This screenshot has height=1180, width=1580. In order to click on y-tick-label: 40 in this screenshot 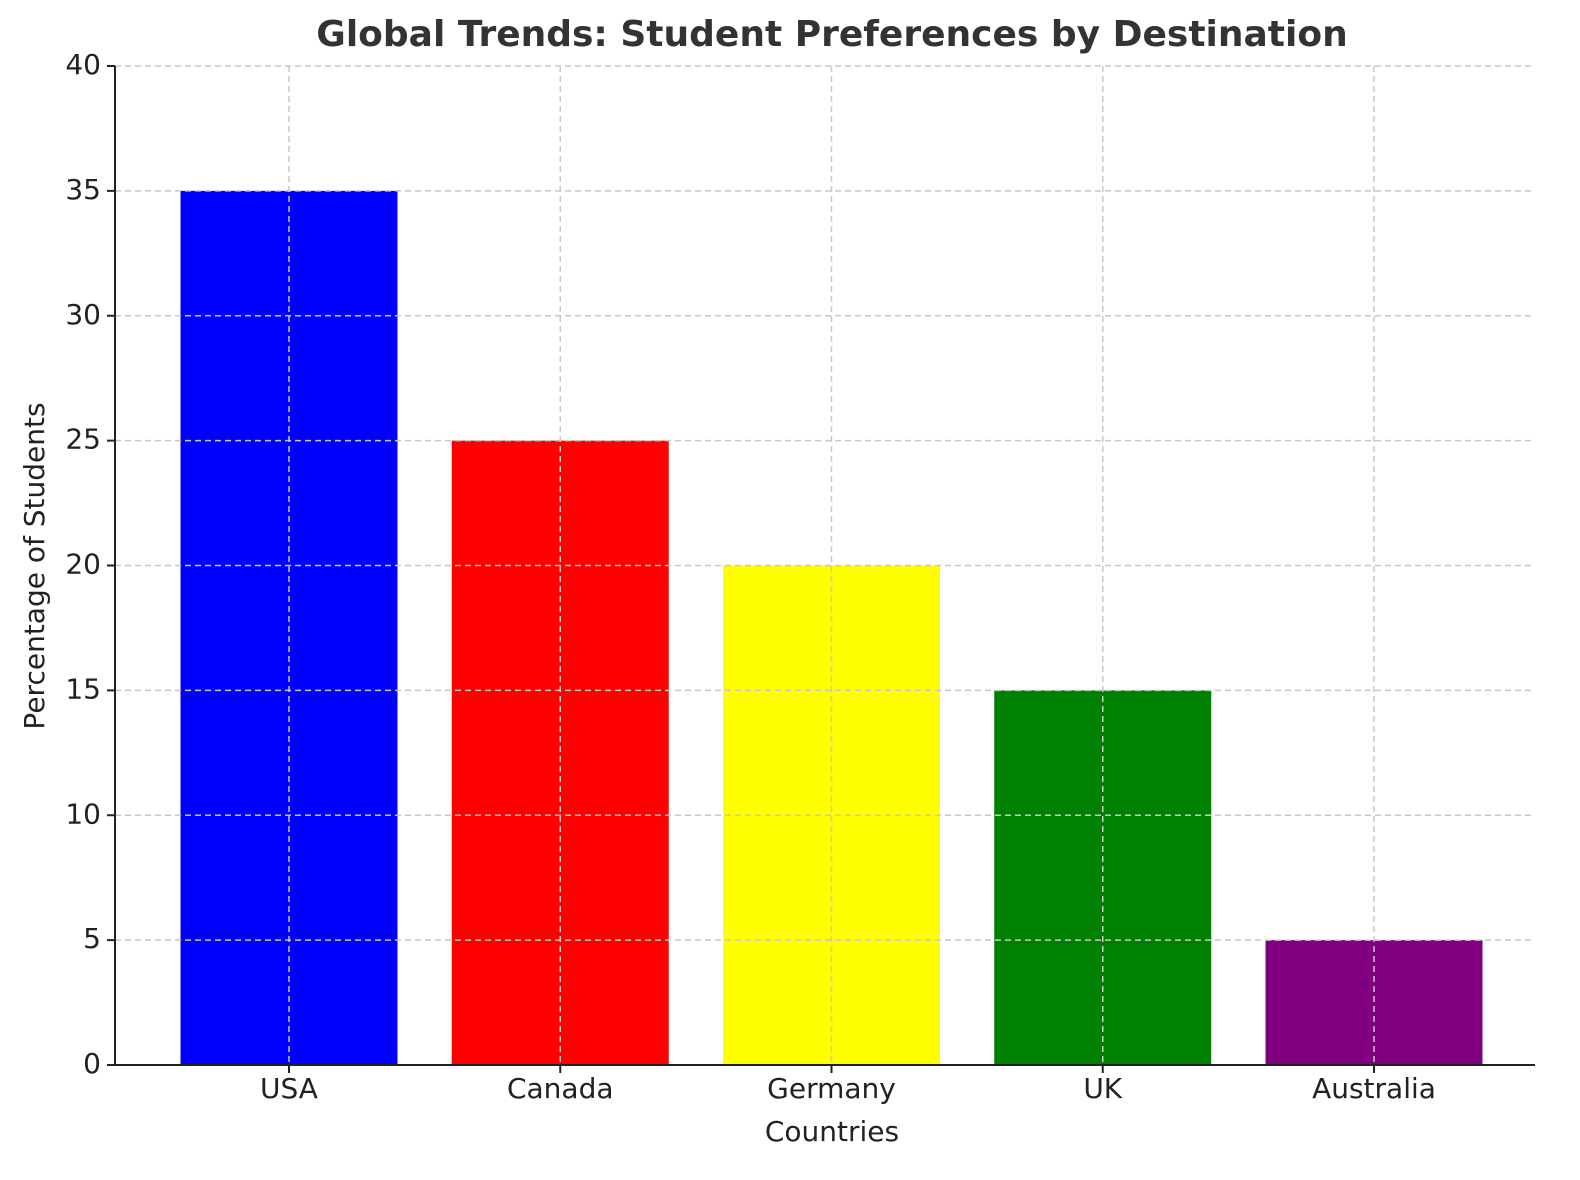, I will do `click(83, 64)`.